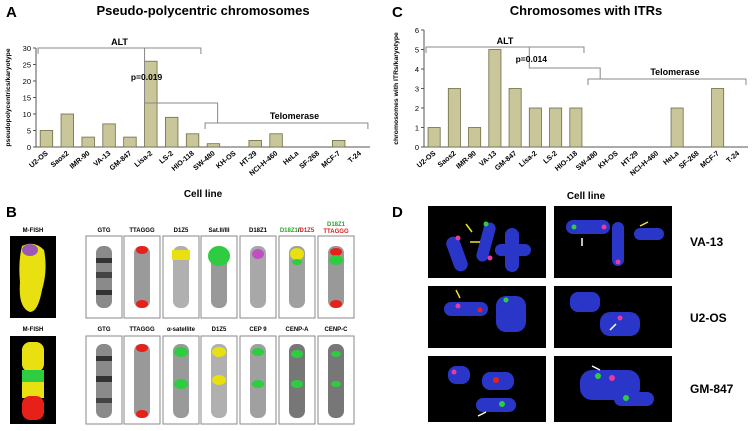 Image resolution: width=754 pixels, height=431 pixels. I want to click on y-tick-label: 20, so click(27, 81).